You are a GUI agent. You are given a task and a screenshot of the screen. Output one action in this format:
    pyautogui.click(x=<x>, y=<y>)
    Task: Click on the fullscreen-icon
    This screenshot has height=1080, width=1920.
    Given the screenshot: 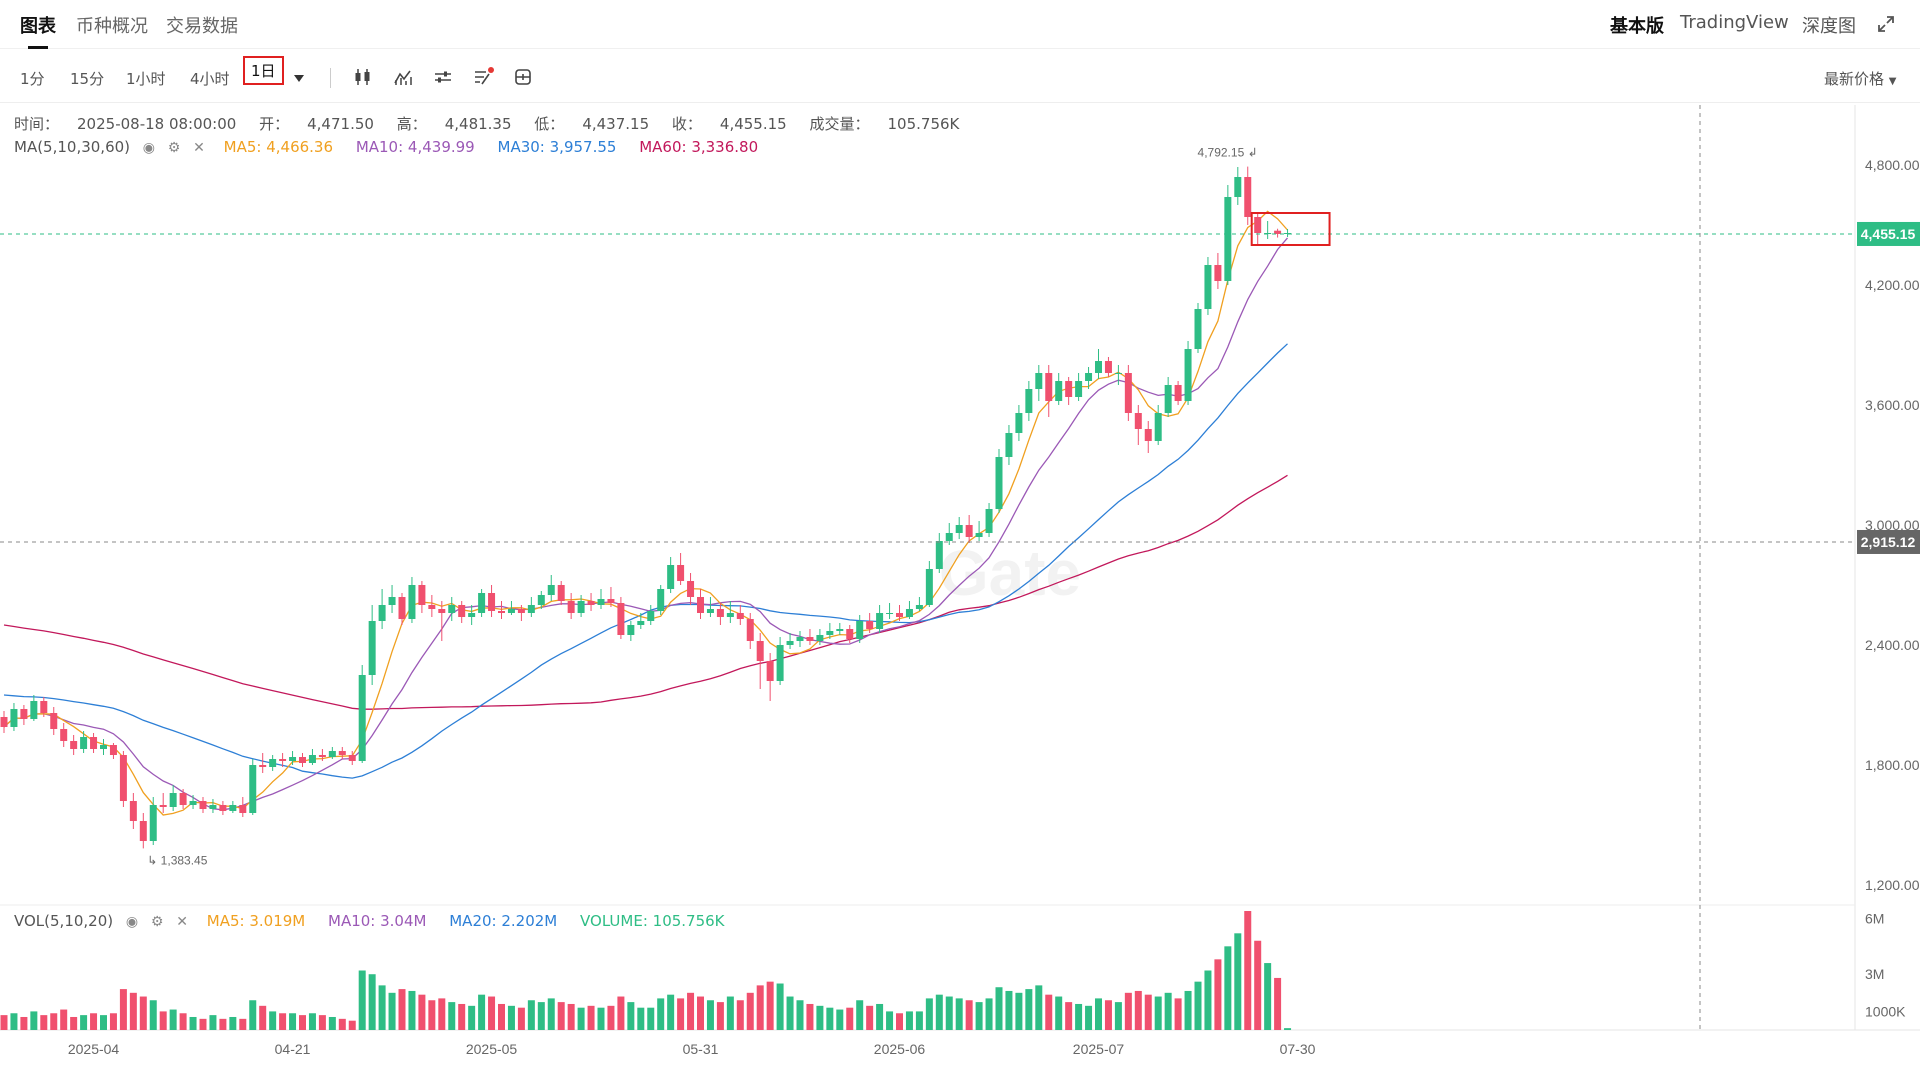 What is the action you would take?
    pyautogui.click(x=1886, y=24)
    